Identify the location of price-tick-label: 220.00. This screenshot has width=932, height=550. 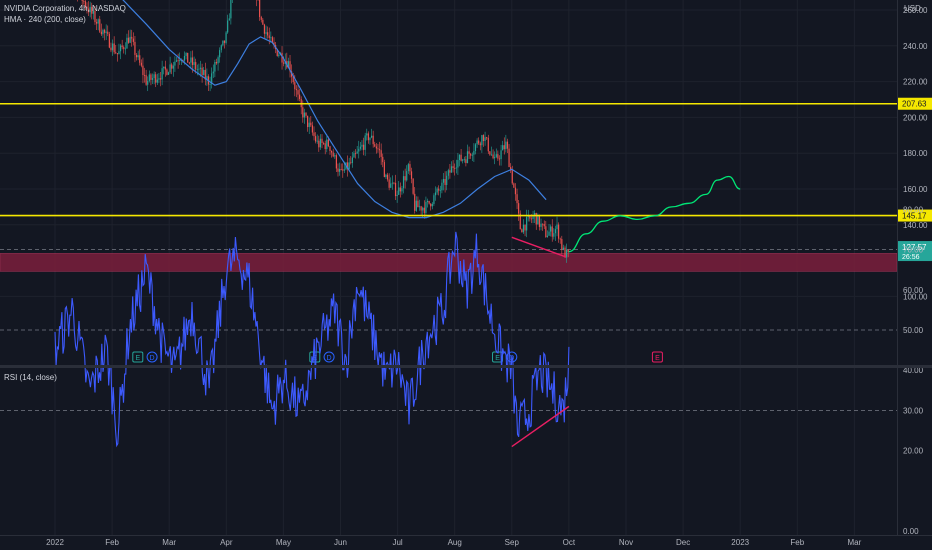
(915, 82).